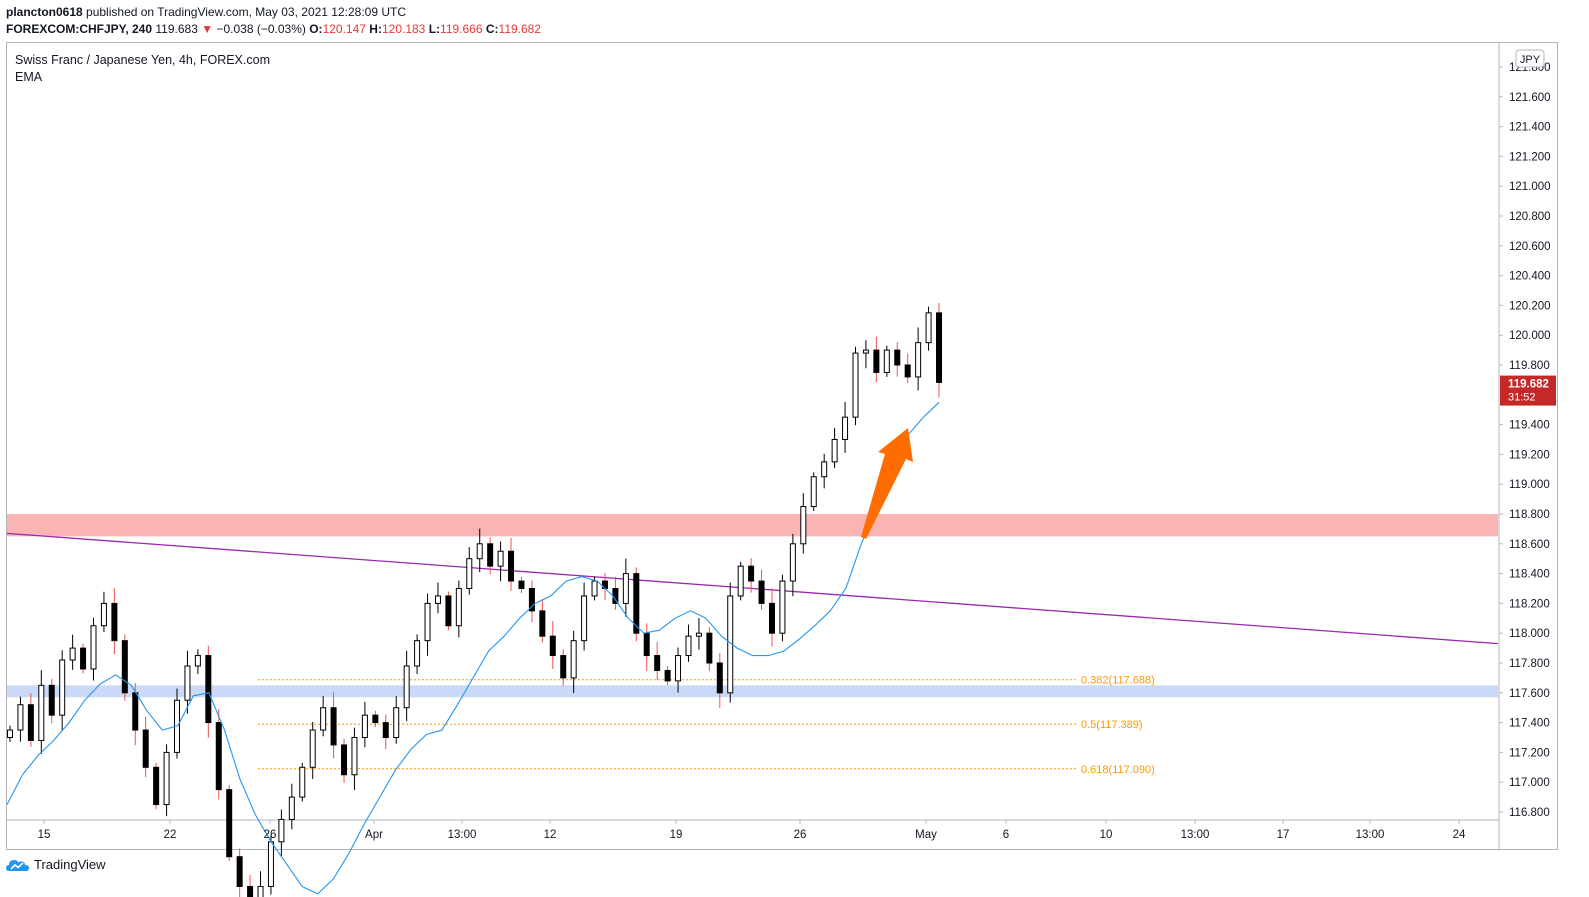 Image resolution: width=1589 pixels, height=897 pixels. Describe the element at coordinates (752, 525) in the screenshot. I see `resistance-zone` at that location.